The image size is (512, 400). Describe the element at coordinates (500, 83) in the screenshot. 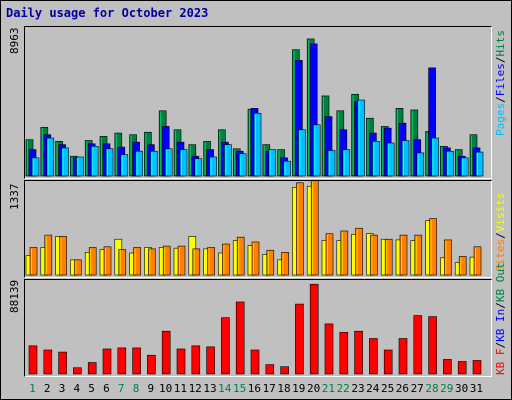

I see `panel-1-legend: Pages/Files/Hits` at that location.